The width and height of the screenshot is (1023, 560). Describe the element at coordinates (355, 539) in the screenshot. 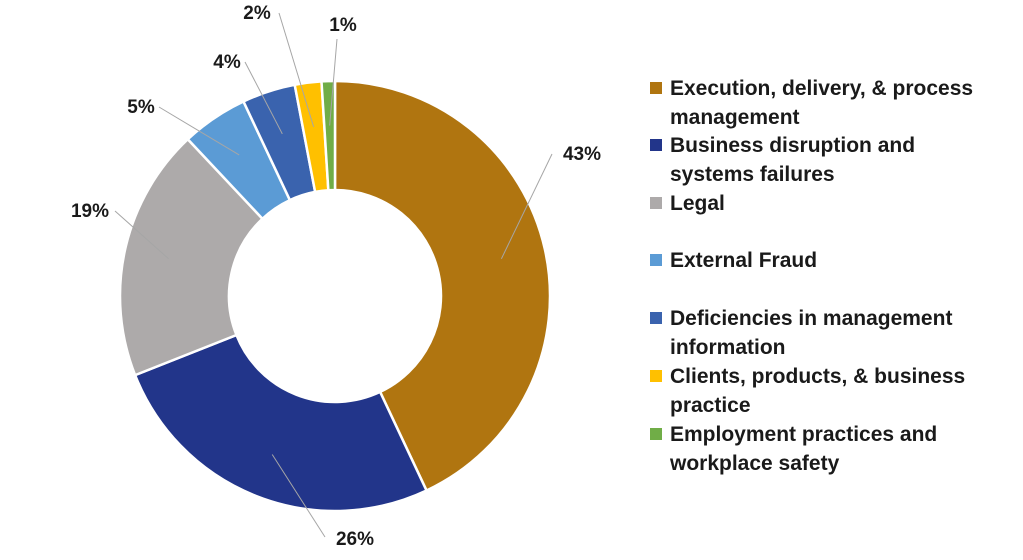

I see `data-label-2: 26%` at that location.